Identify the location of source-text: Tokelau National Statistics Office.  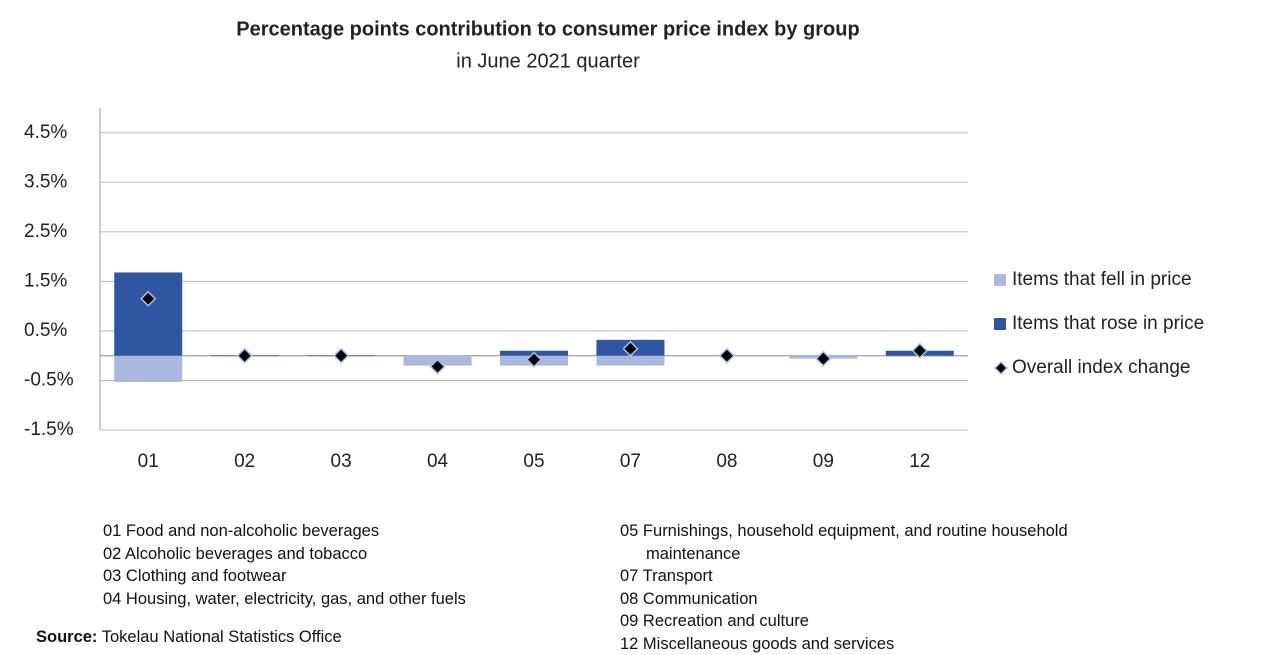
(222, 637).